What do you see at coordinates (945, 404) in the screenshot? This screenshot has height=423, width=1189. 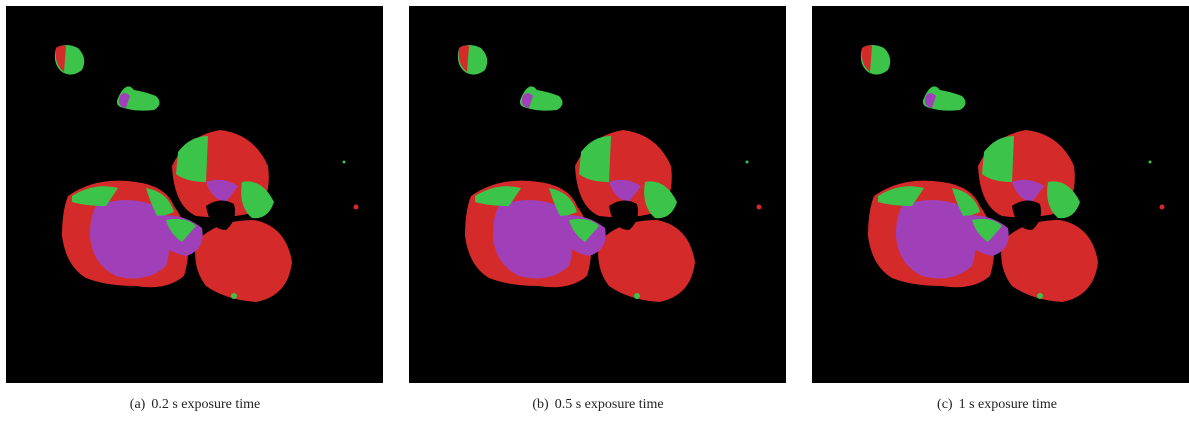 I see `panel-label: (c)` at bounding box center [945, 404].